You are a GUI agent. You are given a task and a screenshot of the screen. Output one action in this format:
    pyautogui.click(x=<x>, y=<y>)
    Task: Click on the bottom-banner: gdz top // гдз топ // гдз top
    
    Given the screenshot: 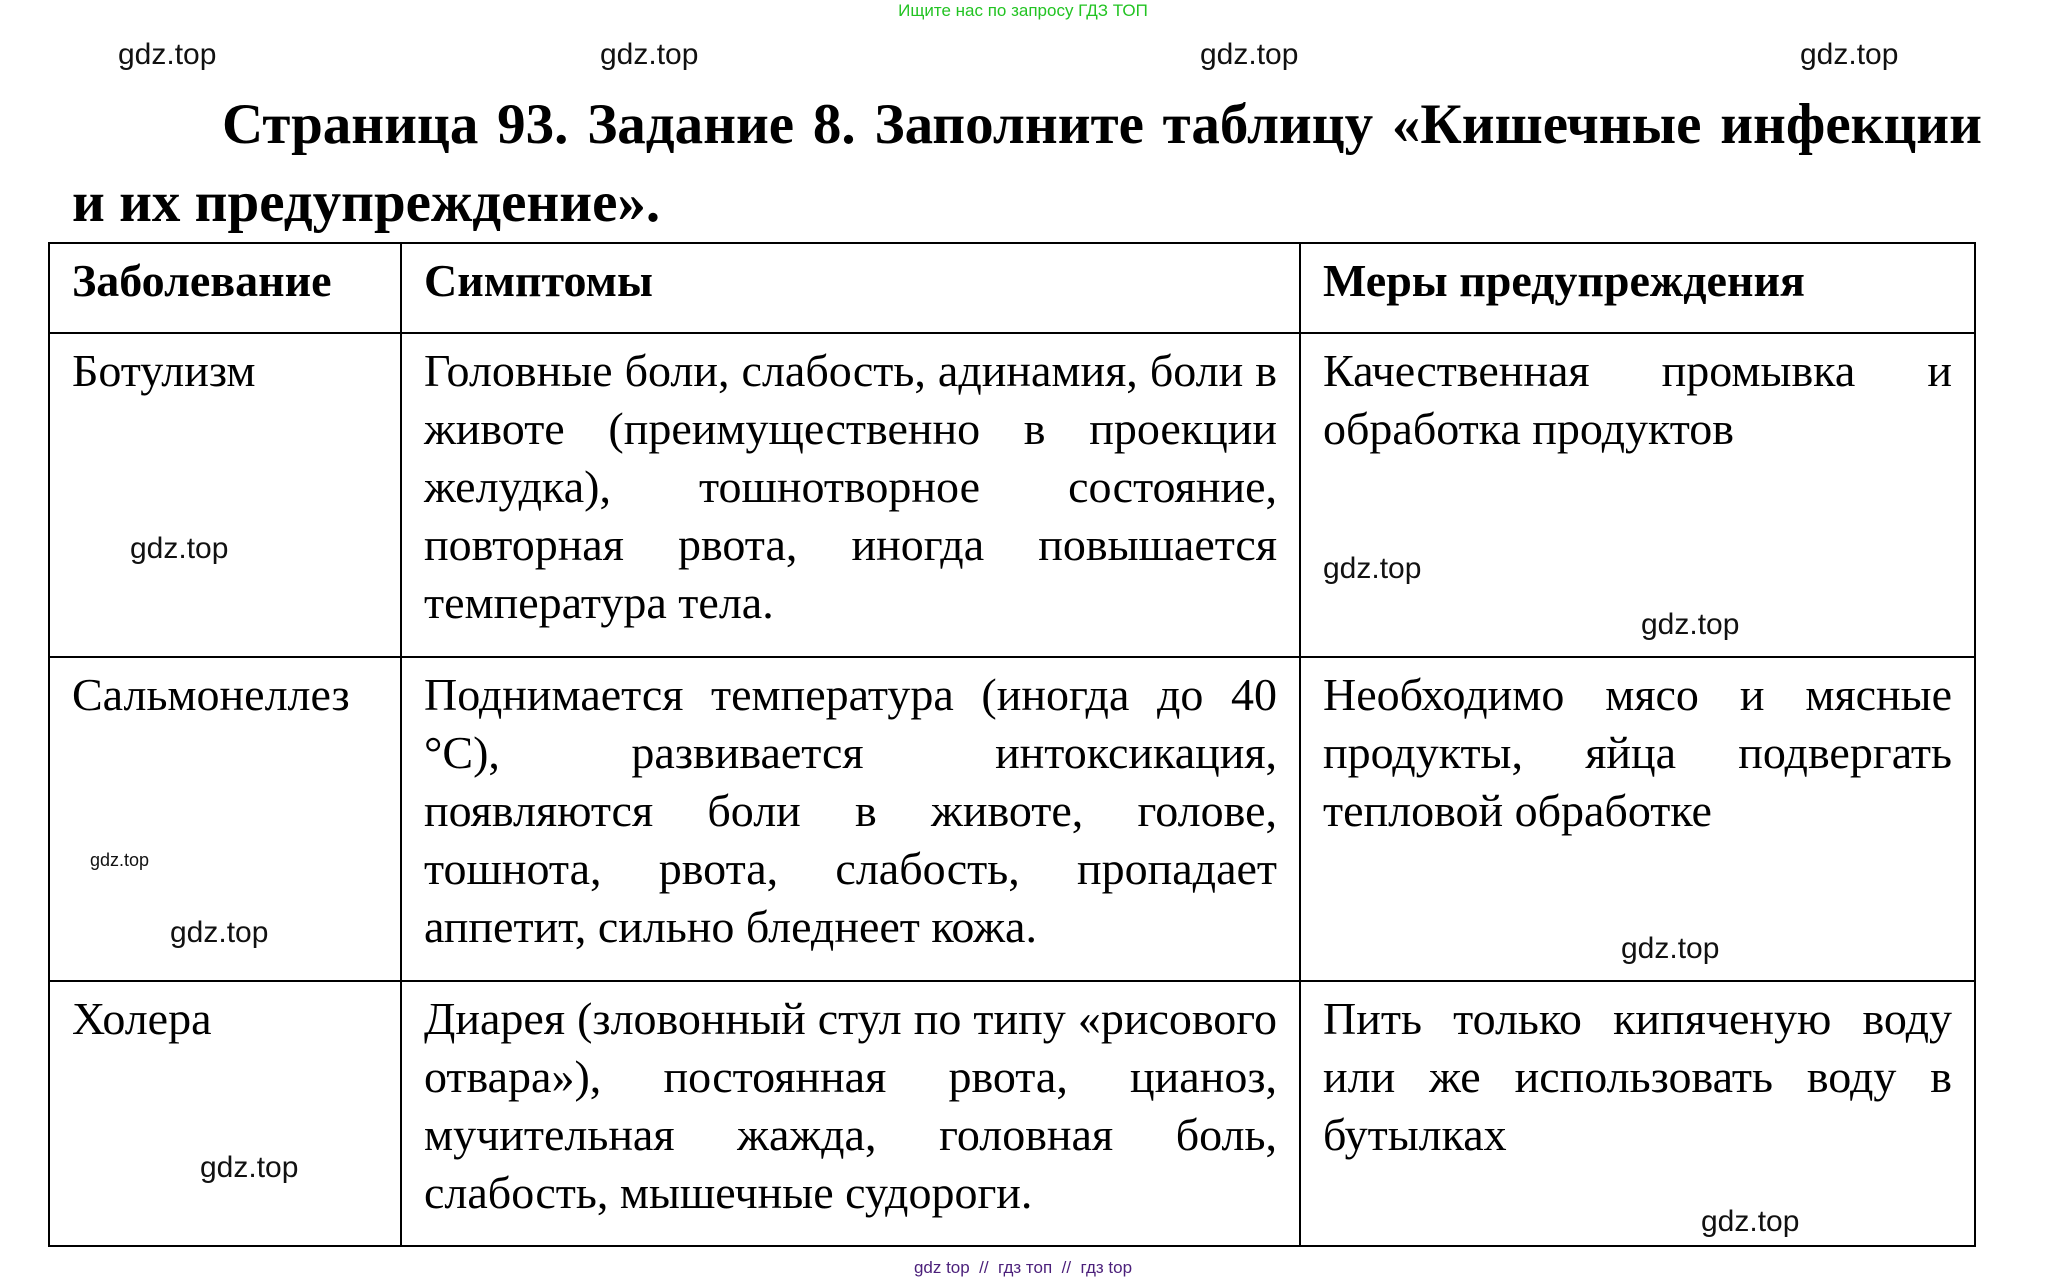 What is the action you would take?
    pyautogui.click(x=1023, y=1267)
    